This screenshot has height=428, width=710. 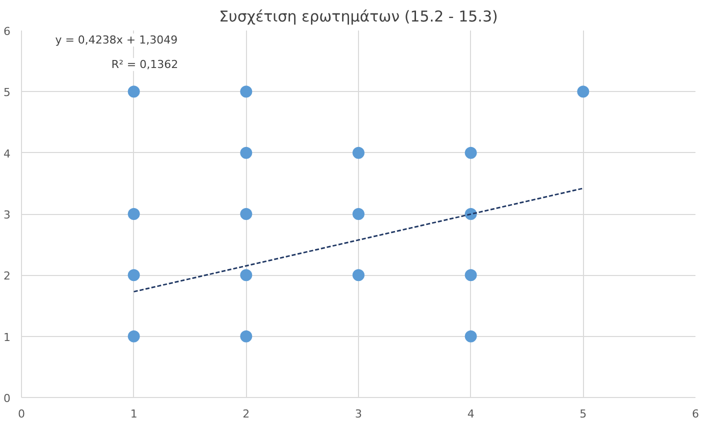 What do you see at coordinates (246, 414) in the screenshot?
I see `x-tick-label: 2` at bounding box center [246, 414].